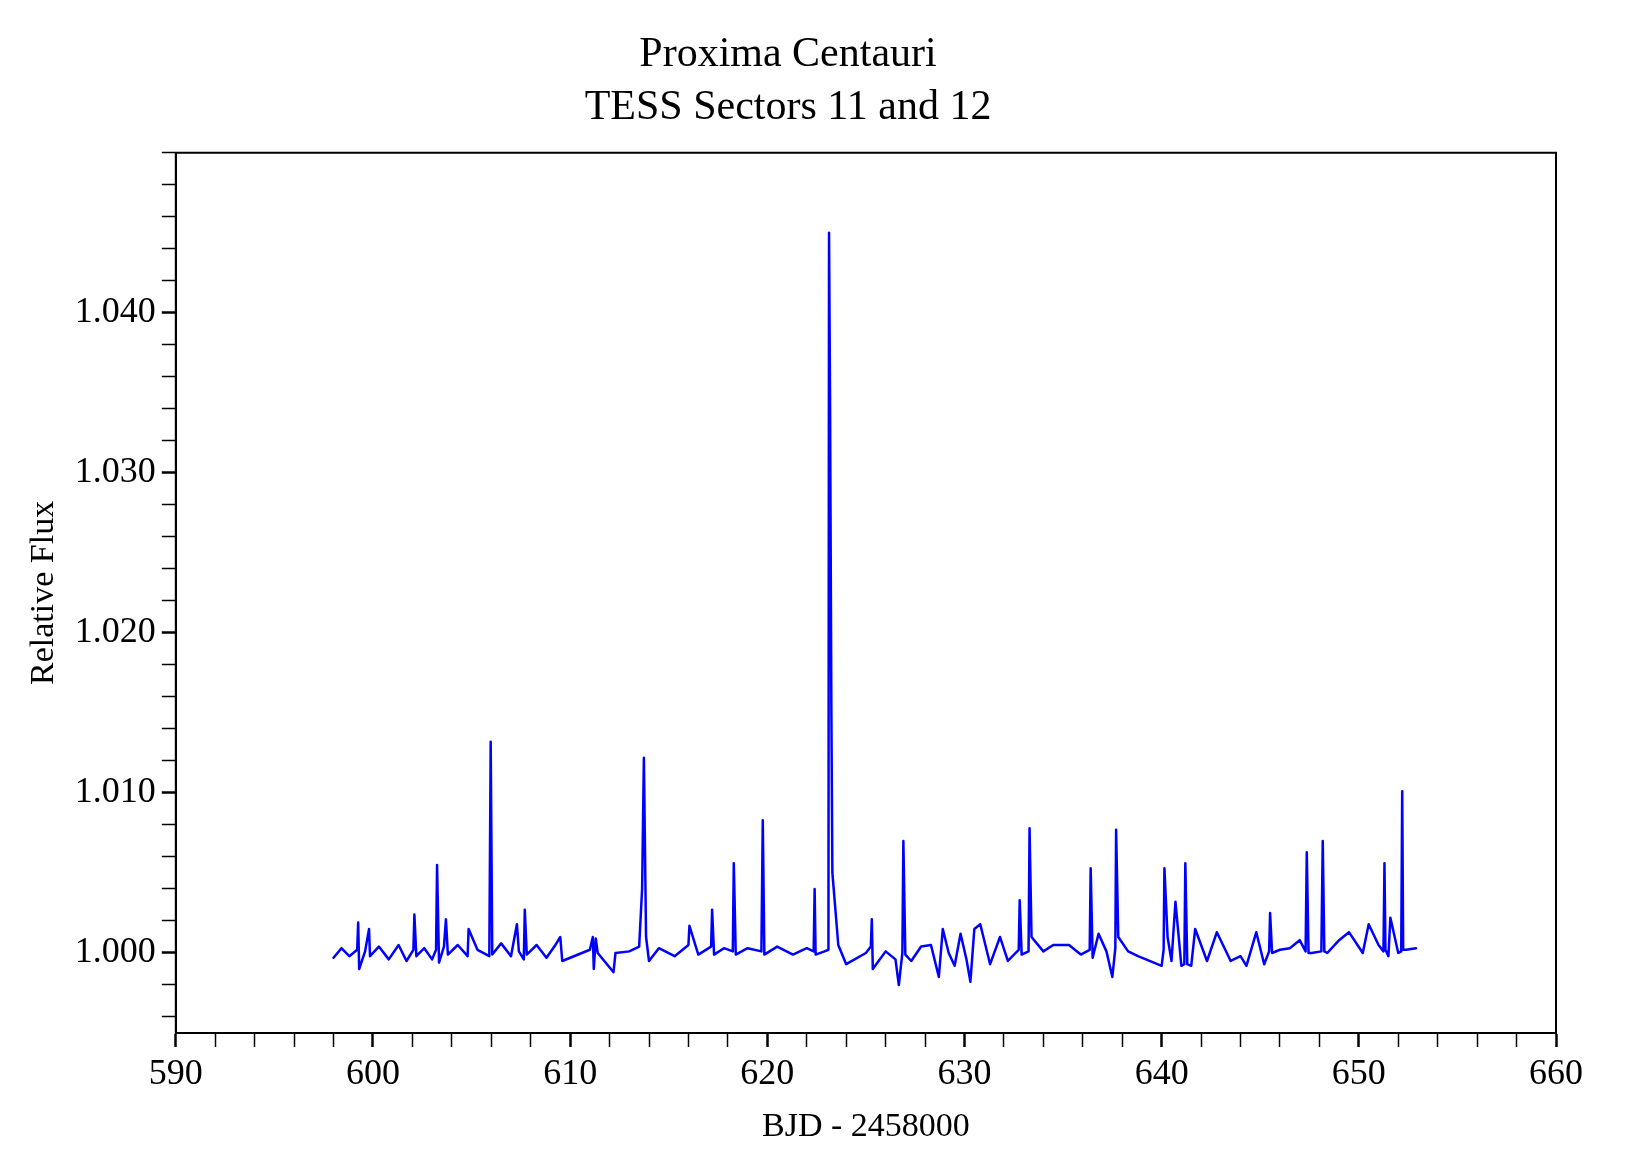 The width and height of the screenshot is (1626, 1161). I want to click on x-tick-label: 620, so click(767, 1072).